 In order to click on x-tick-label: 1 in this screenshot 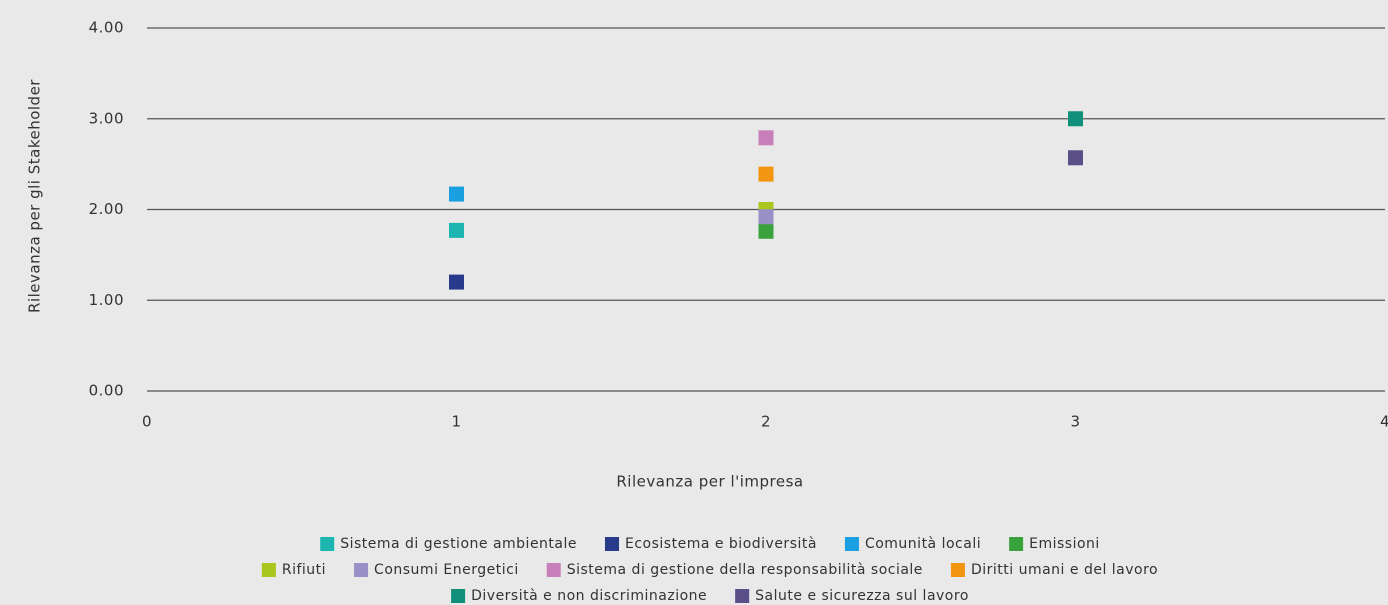, I will do `click(456, 422)`.